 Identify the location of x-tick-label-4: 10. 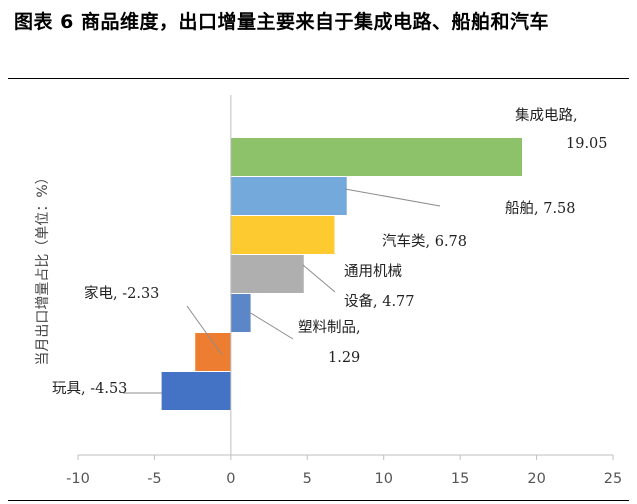
(383, 479).